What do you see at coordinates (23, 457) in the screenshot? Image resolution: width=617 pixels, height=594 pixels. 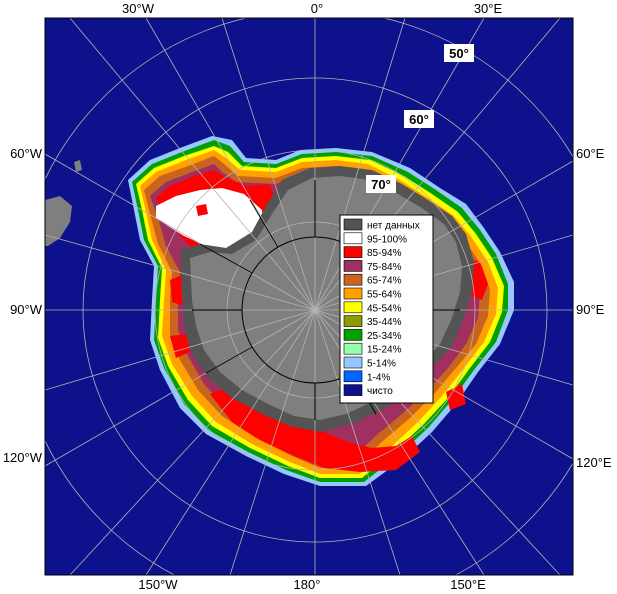 I see `lon-label-left-2: 120°W` at bounding box center [23, 457].